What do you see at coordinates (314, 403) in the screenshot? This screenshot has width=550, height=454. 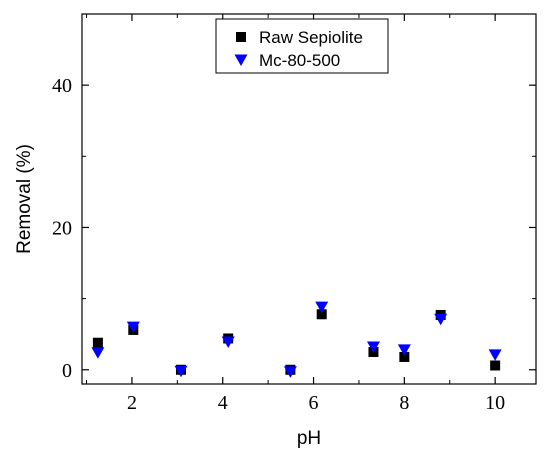 I see `x-tick-label: 6` at bounding box center [314, 403].